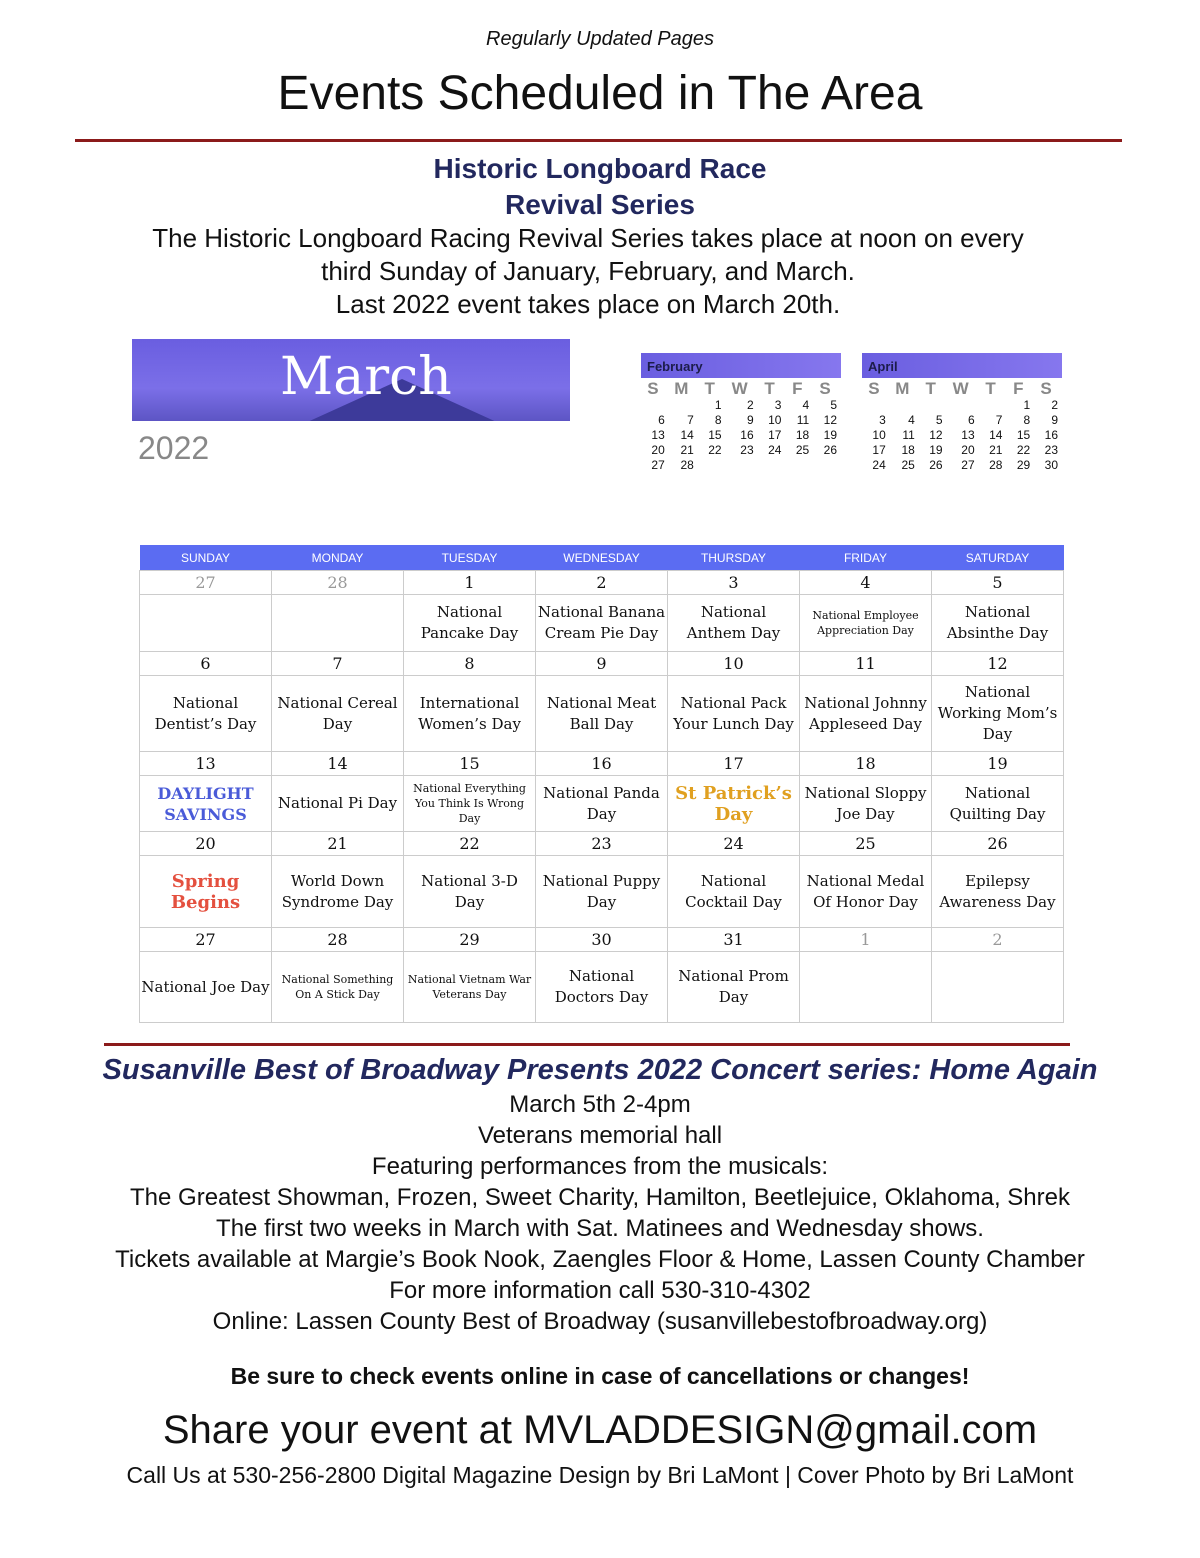  I want to click on date-cell: 30, so click(601, 939).